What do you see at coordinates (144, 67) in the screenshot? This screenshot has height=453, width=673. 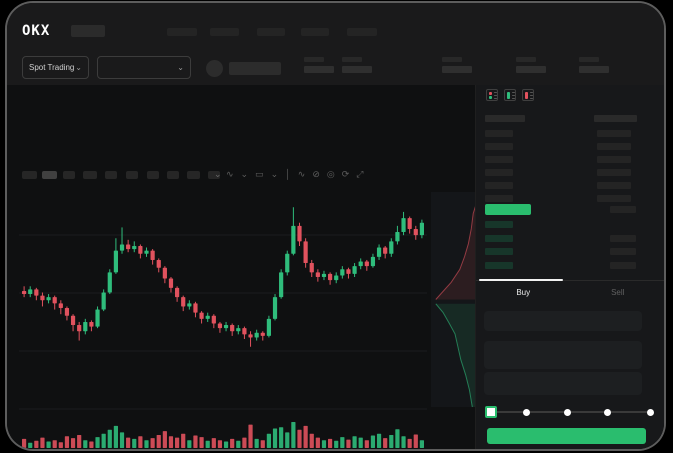 I see `pair-search-dropdown: ⌄` at bounding box center [144, 67].